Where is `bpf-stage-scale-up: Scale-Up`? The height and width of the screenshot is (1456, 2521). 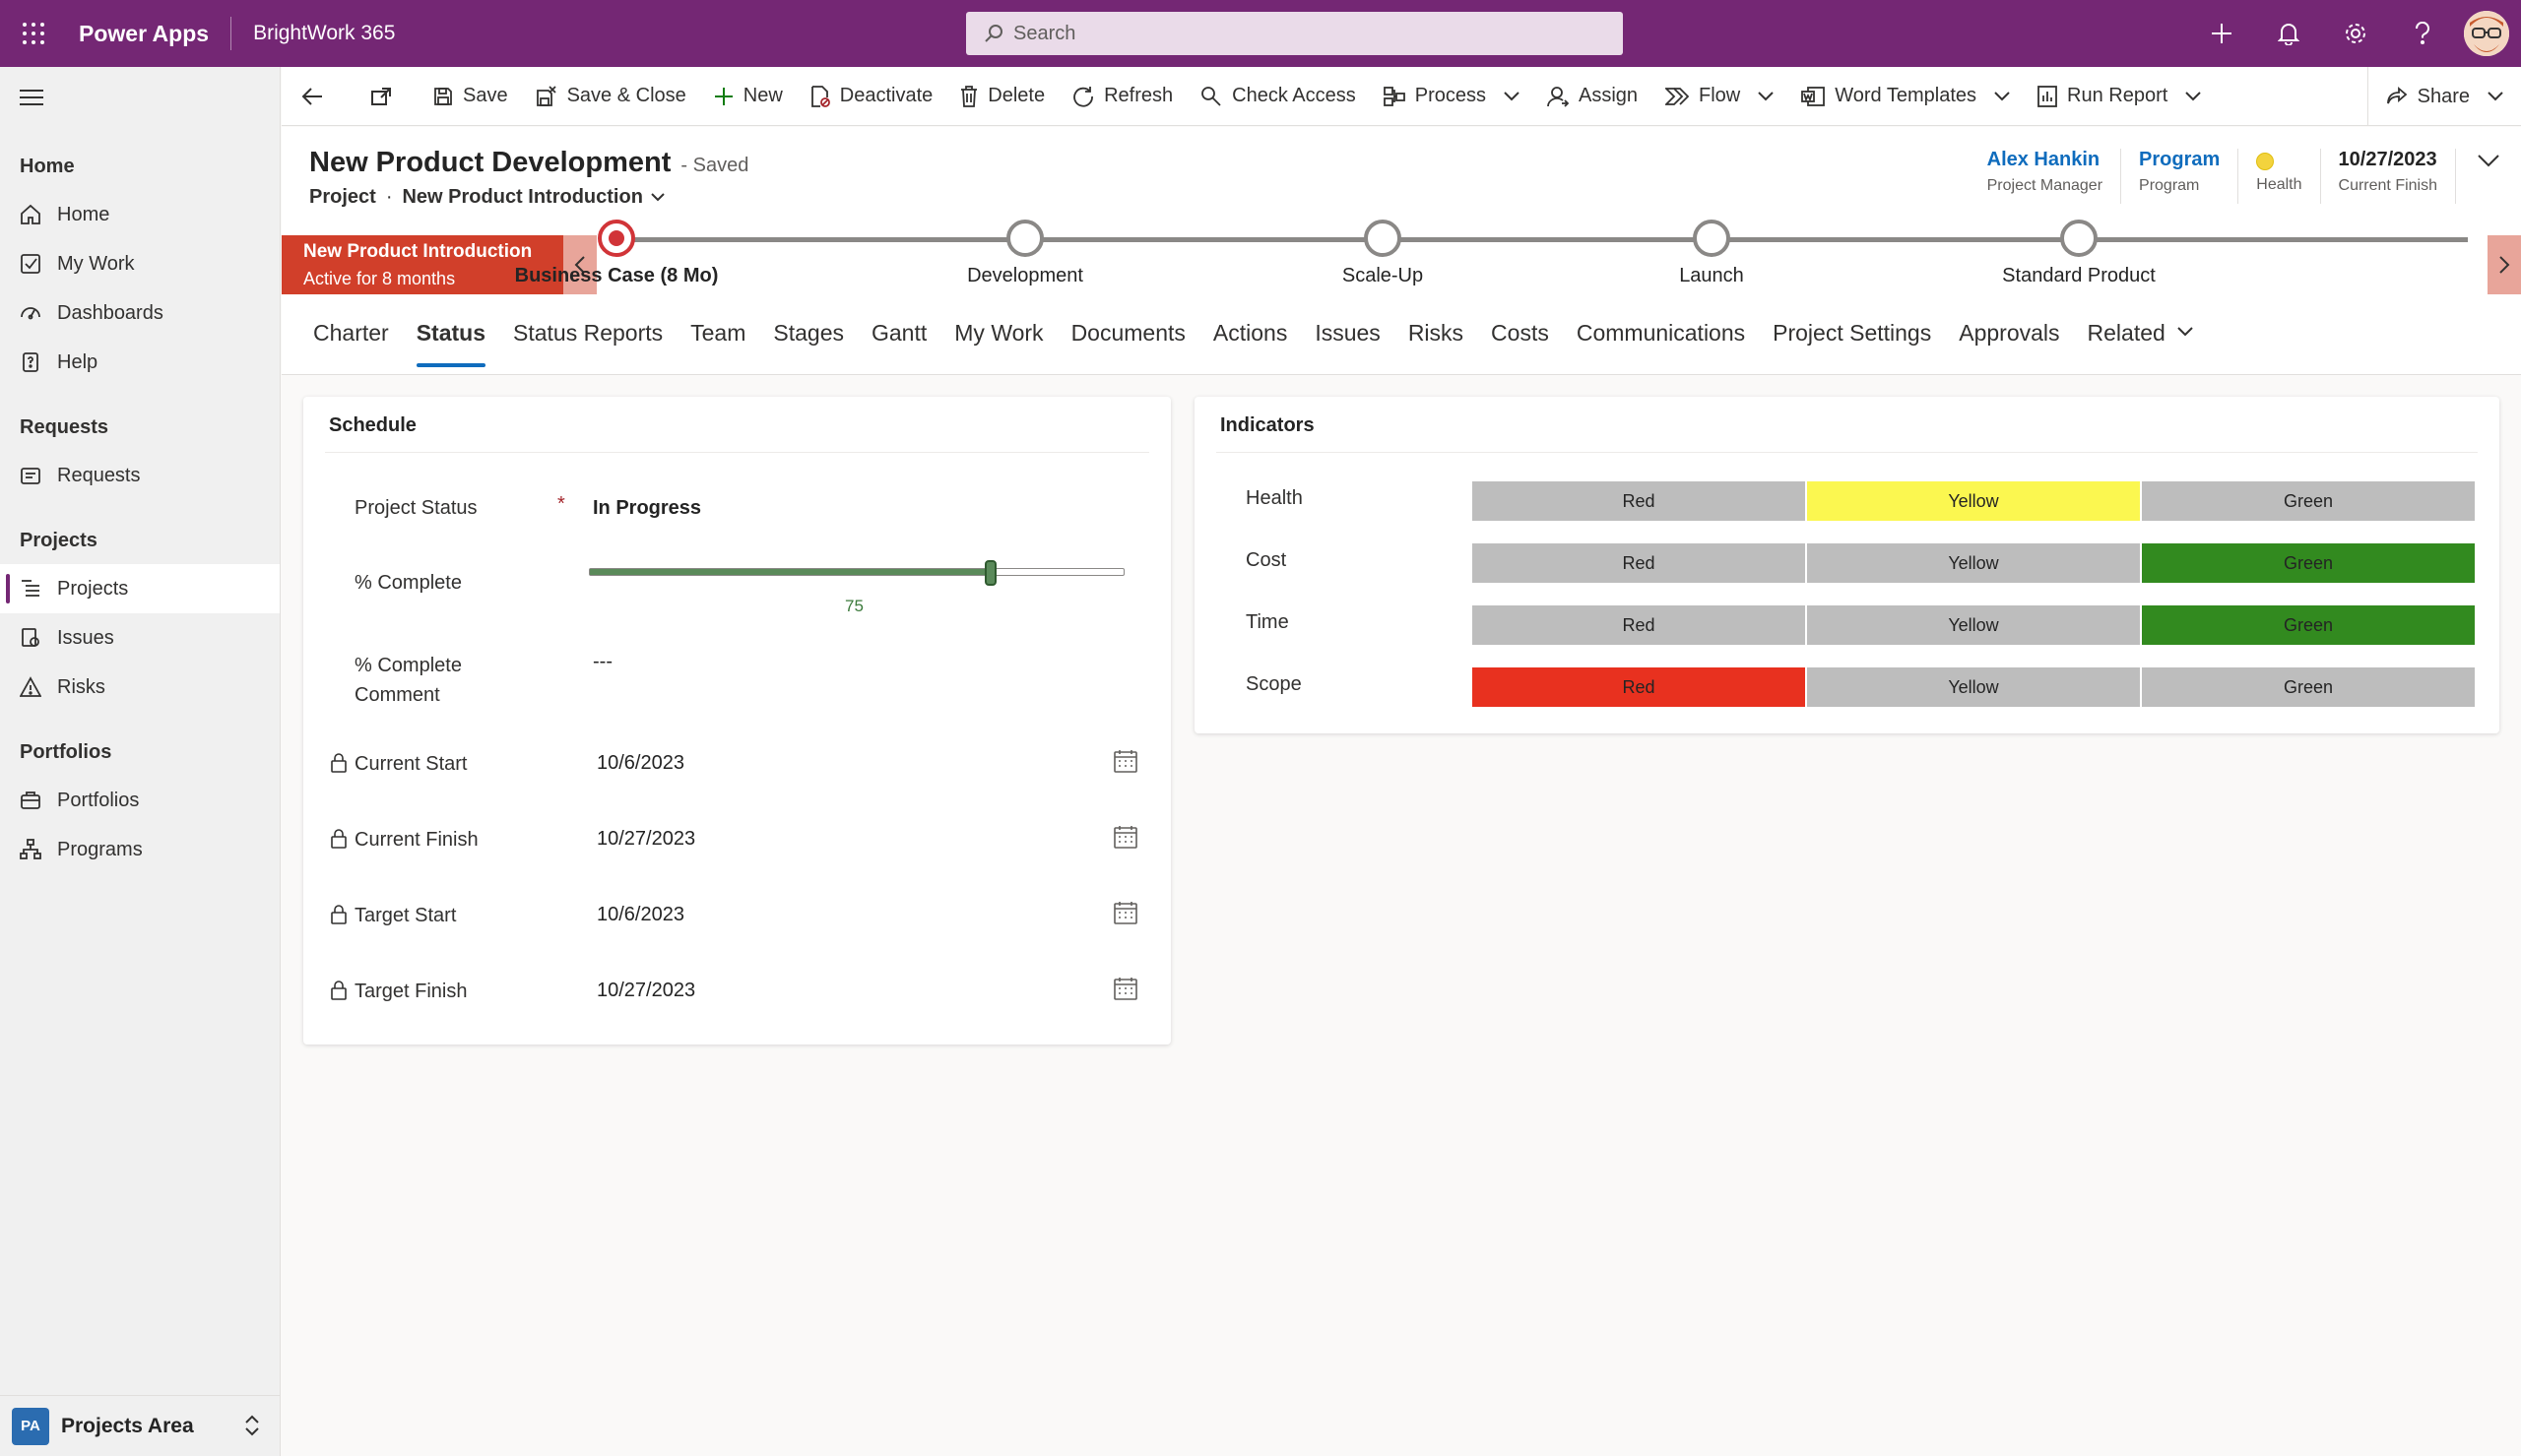
bpf-stage-scale-up: Scale-Up is located at coordinates (1382, 253).